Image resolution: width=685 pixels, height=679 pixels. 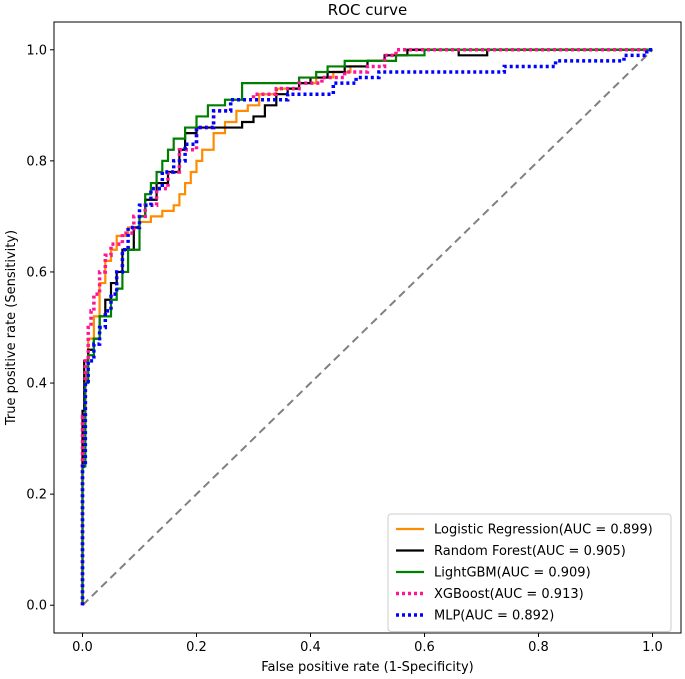 What do you see at coordinates (36, 50) in the screenshot?
I see `y-tick-label: 1.0` at bounding box center [36, 50].